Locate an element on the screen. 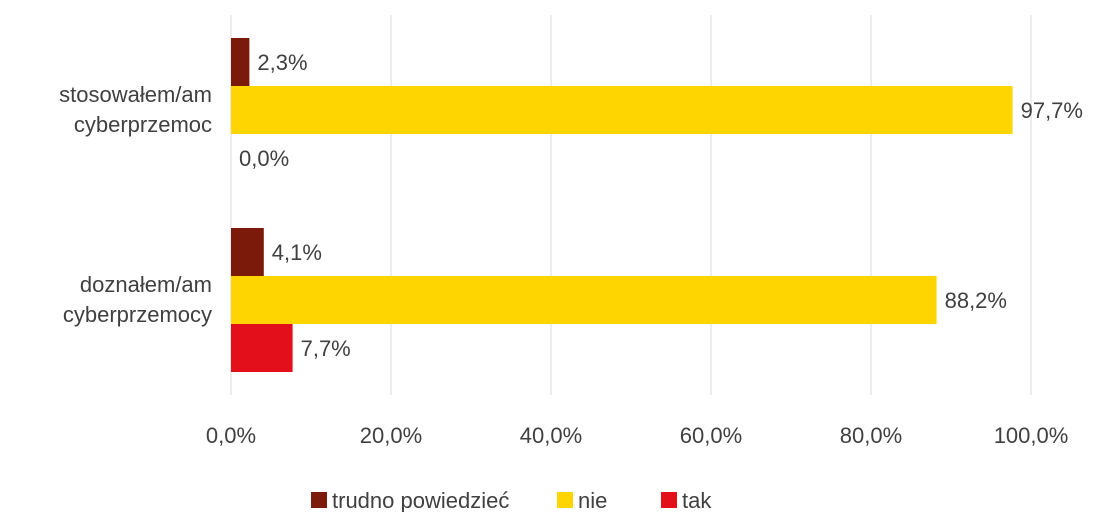 The width and height of the screenshot is (1104, 512). x-tick-label: 20,0% is located at coordinates (391, 435).